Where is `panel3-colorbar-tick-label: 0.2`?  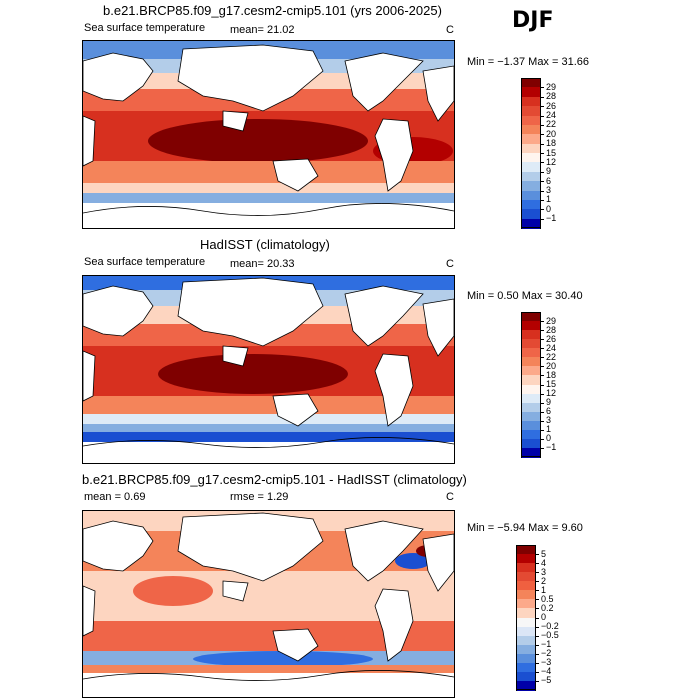
panel3-colorbar-tick-label: 0.2 is located at coordinates (547, 607).